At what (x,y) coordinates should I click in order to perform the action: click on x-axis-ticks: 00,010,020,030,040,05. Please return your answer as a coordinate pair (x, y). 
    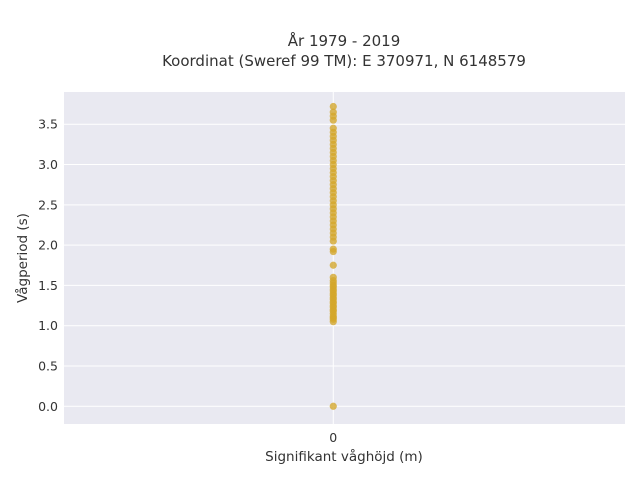
    Looking at the image, I should click on (333, 437).